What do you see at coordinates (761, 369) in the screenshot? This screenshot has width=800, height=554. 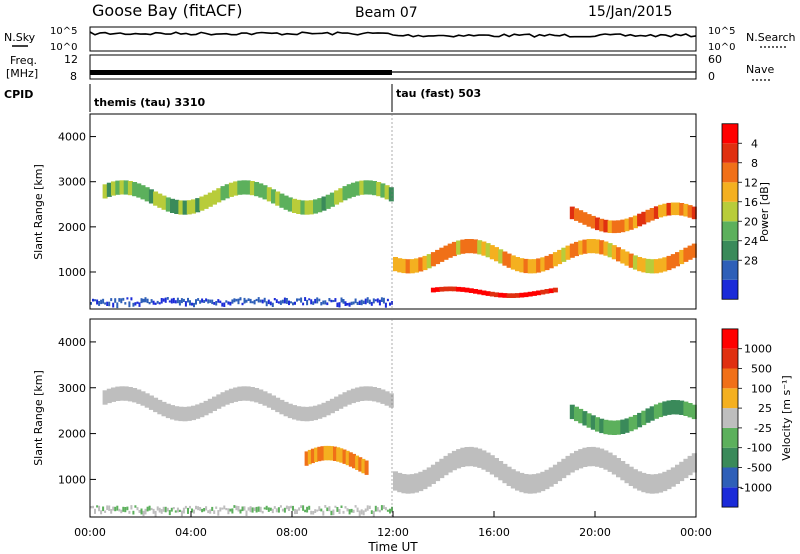 I see `colorbar-tick-label: 500` at bounding box center [761, 369].